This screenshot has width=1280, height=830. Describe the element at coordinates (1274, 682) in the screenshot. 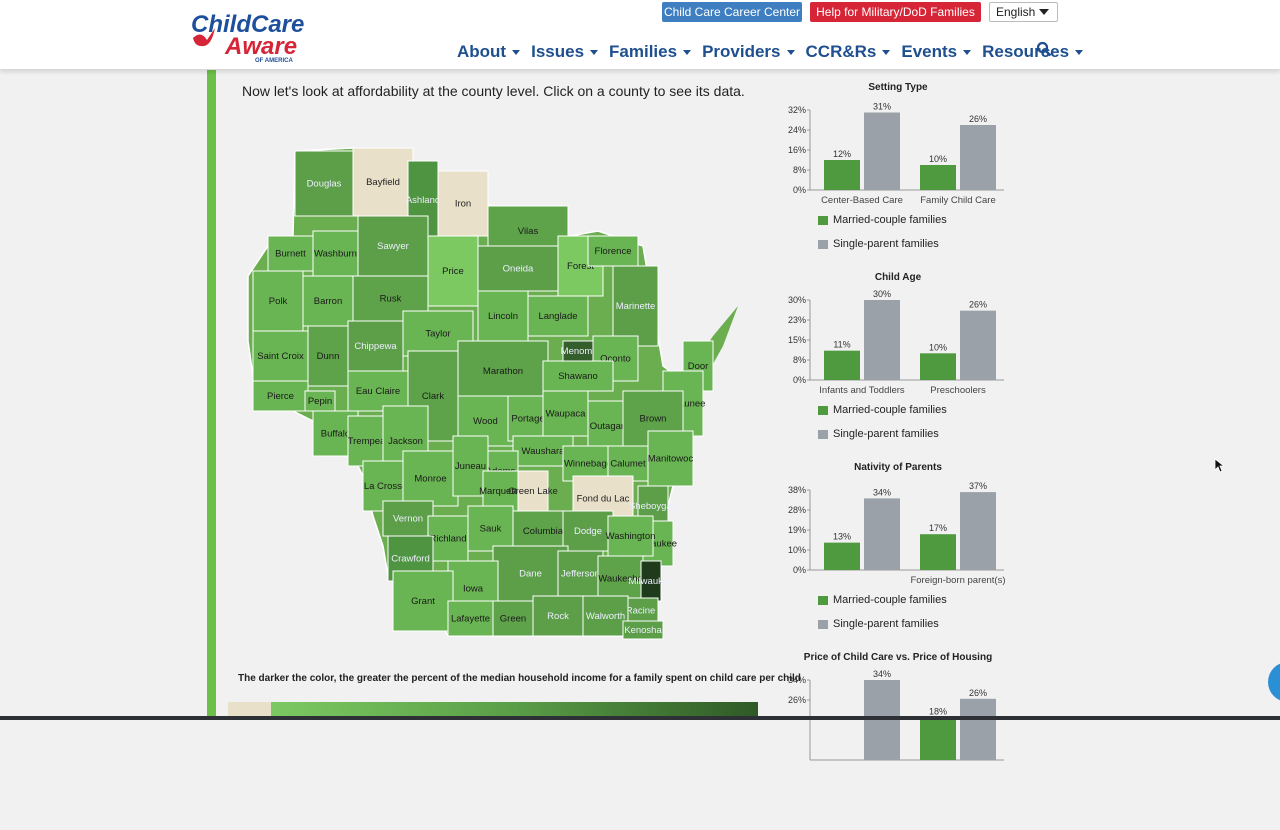

I see `chat-widget-button` at that location.